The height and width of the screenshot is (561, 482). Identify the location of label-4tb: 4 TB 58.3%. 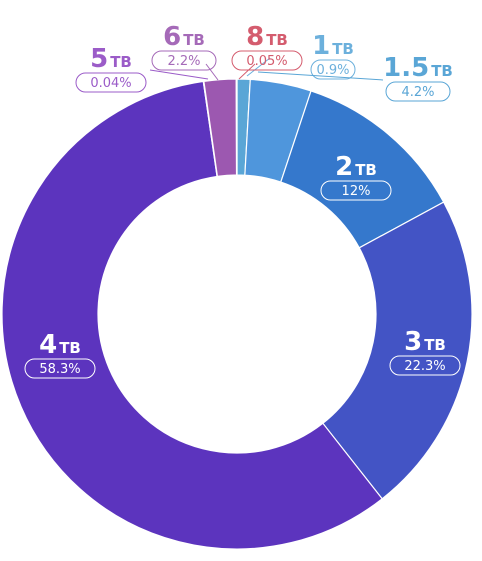
(60, 354).